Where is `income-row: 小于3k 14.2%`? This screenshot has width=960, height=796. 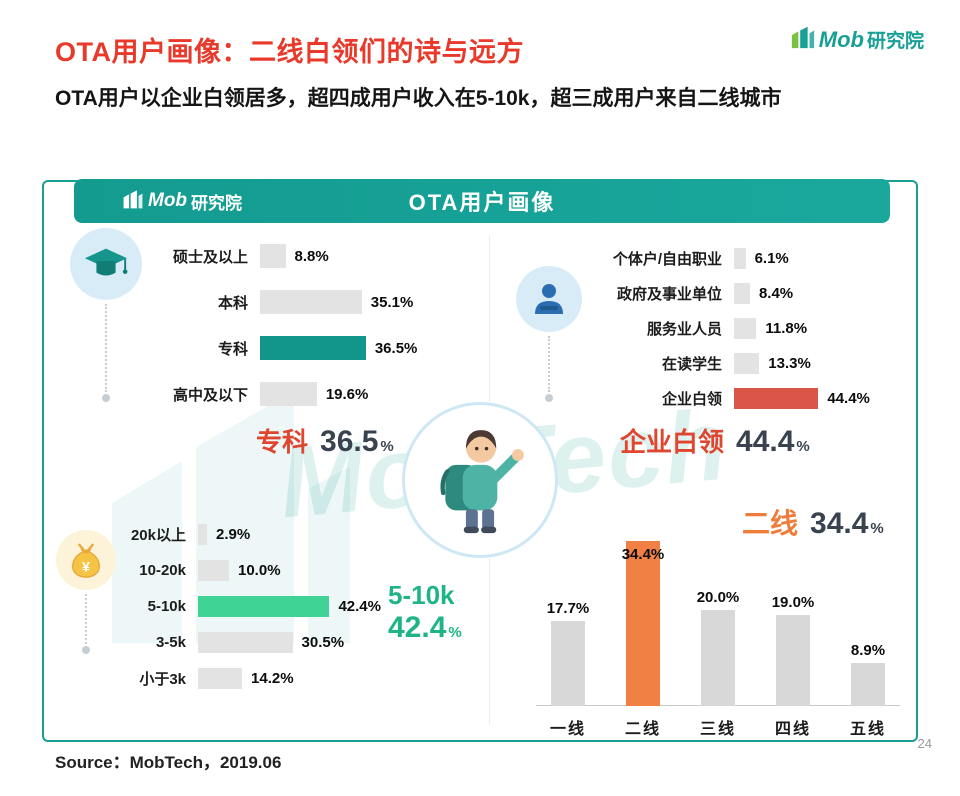 income-row: 小于3k 14.2% is located at coordinates (229, 678).